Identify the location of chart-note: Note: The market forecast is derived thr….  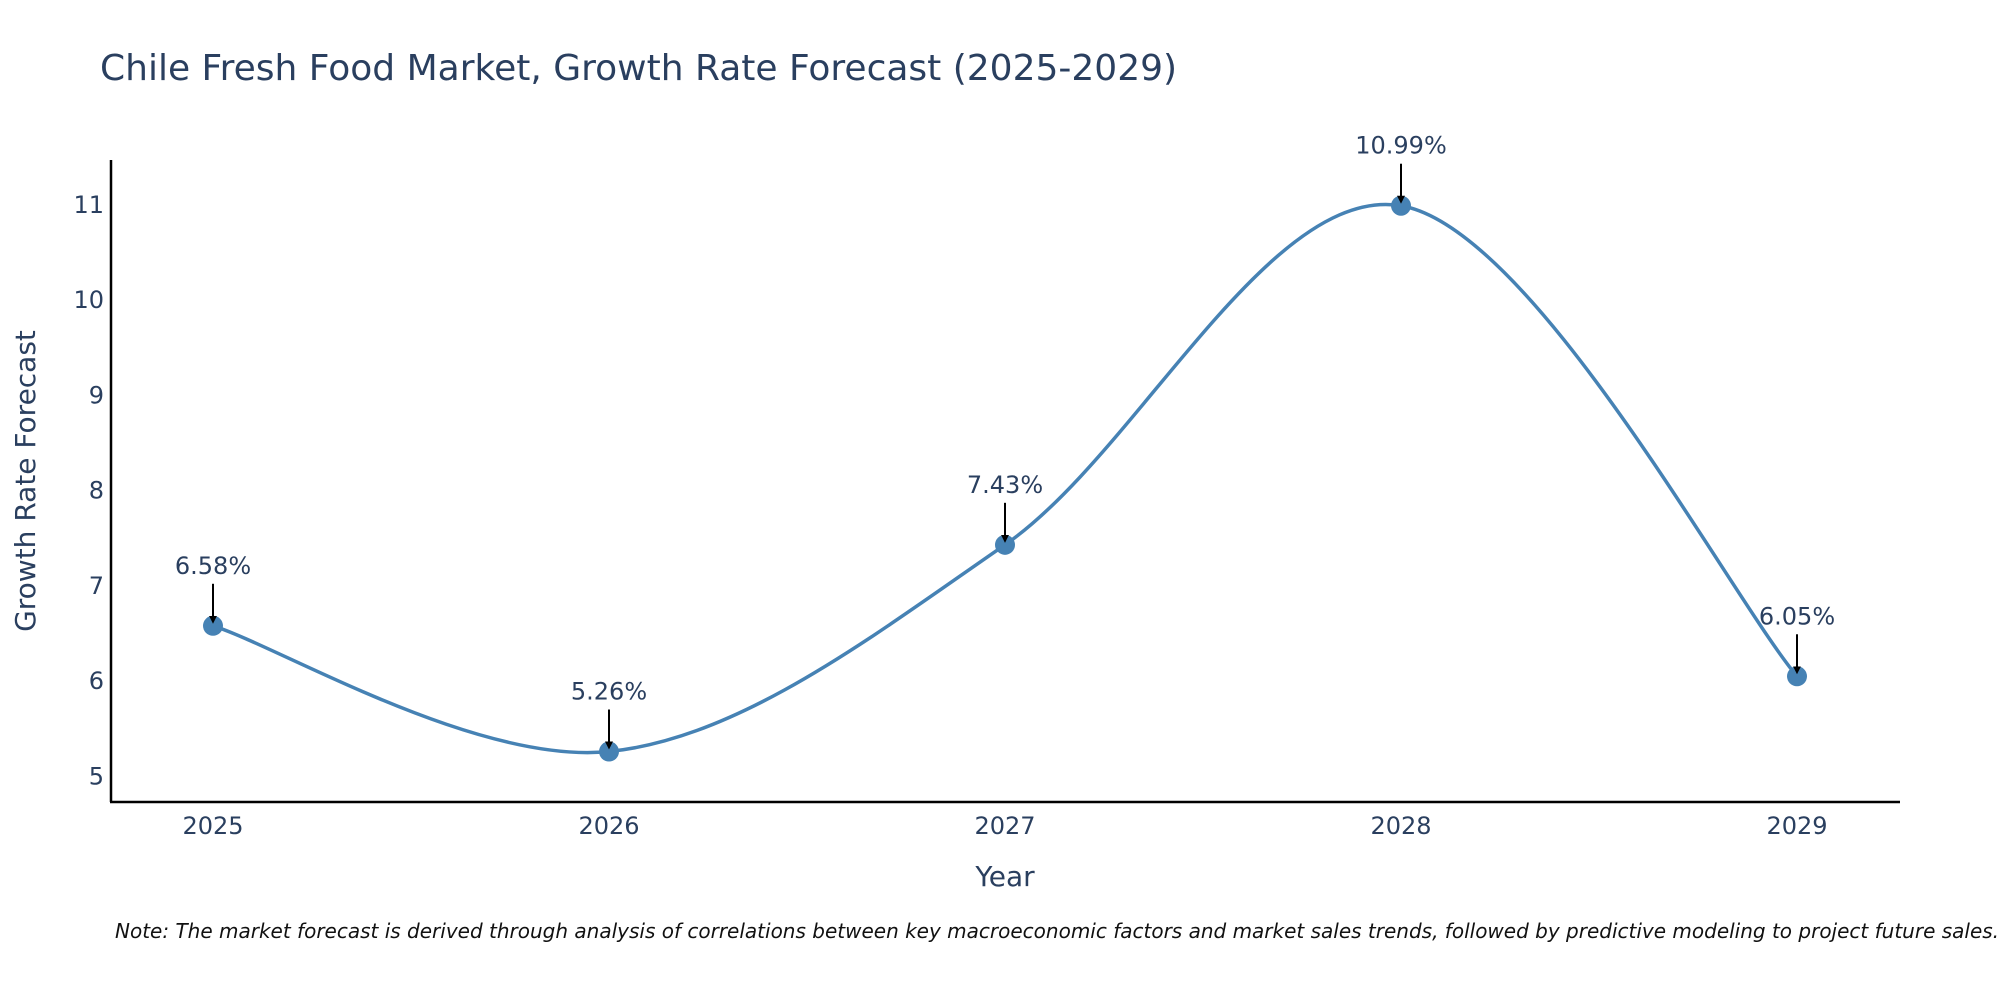
(1057, 931).